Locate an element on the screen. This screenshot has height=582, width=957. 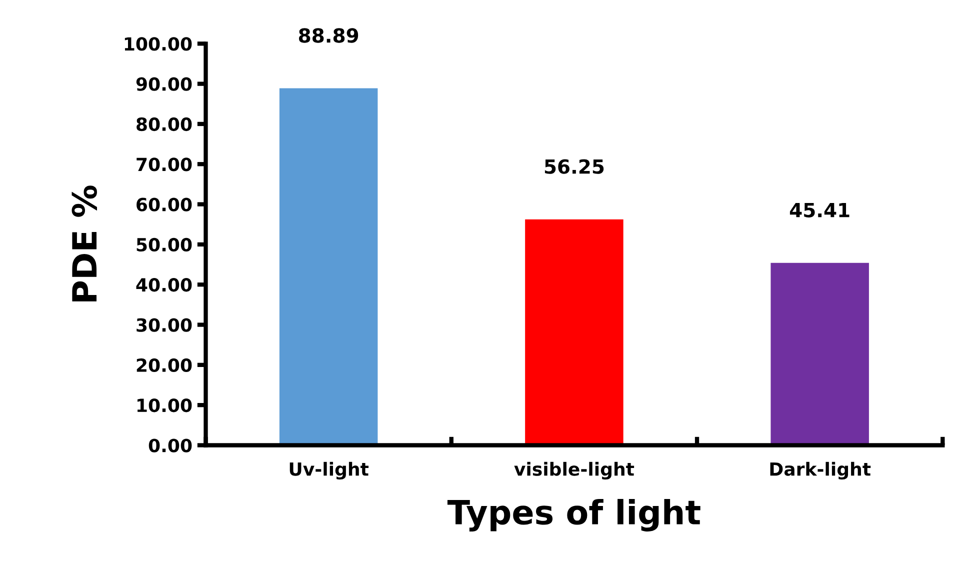
data-label: 56.25 is located at coordinates (574, 166).